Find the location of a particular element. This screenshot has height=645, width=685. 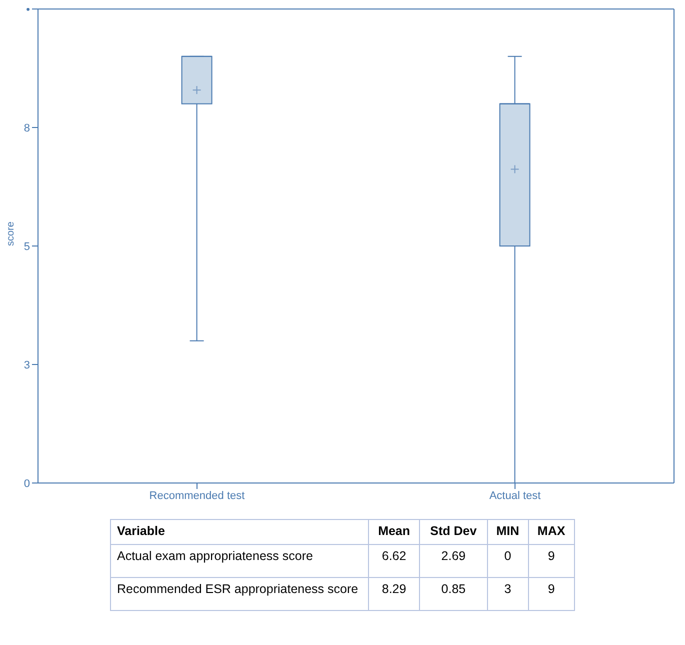

y-tick-label: 3 is located at coordinates (27, 365).